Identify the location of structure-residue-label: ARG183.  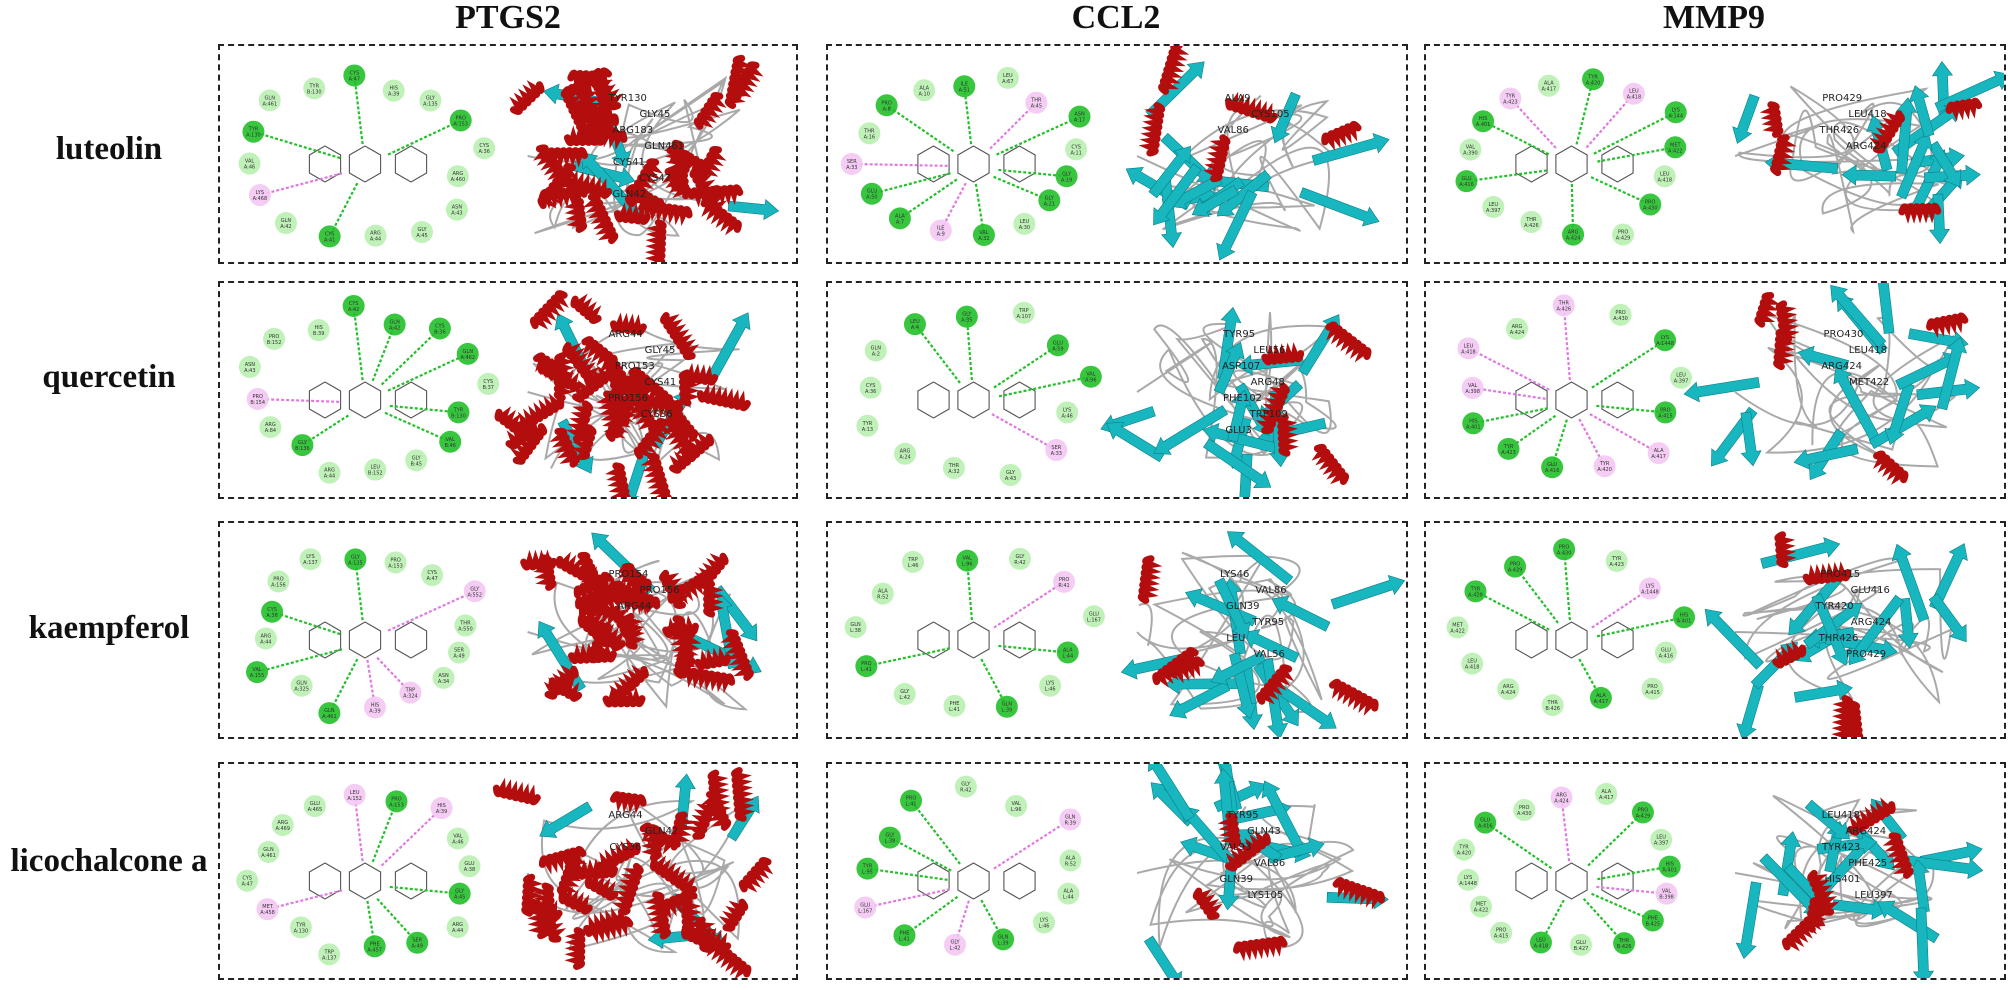
(633, 130).